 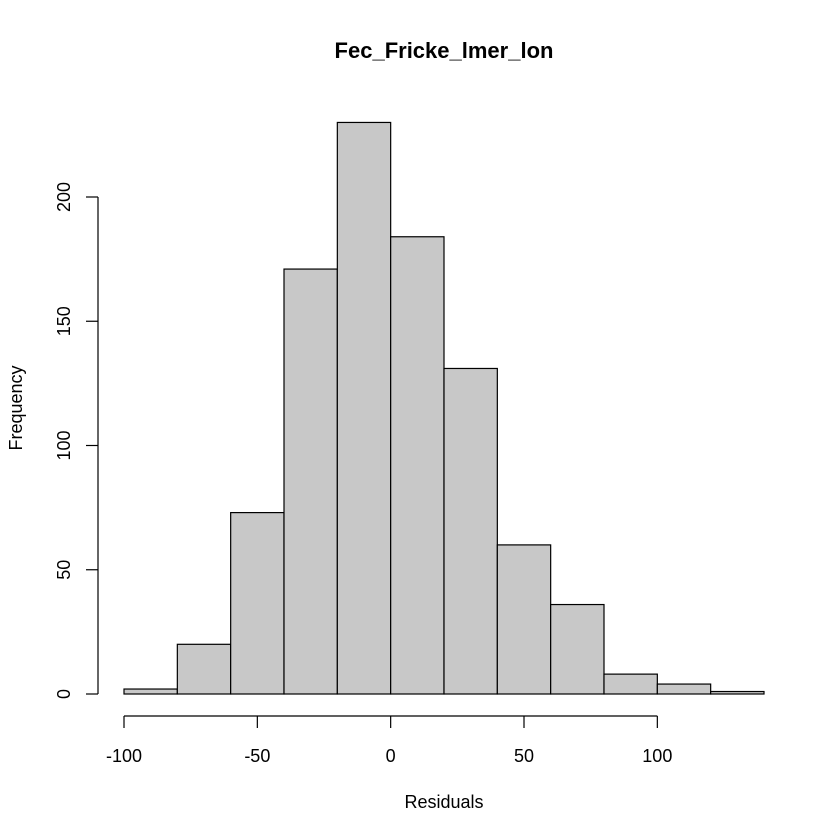 What do you see at coordinates (76, 440) in the screenshot?
I see `y-axis: 0 50 100 150 200` at bounding box center [76, 440].